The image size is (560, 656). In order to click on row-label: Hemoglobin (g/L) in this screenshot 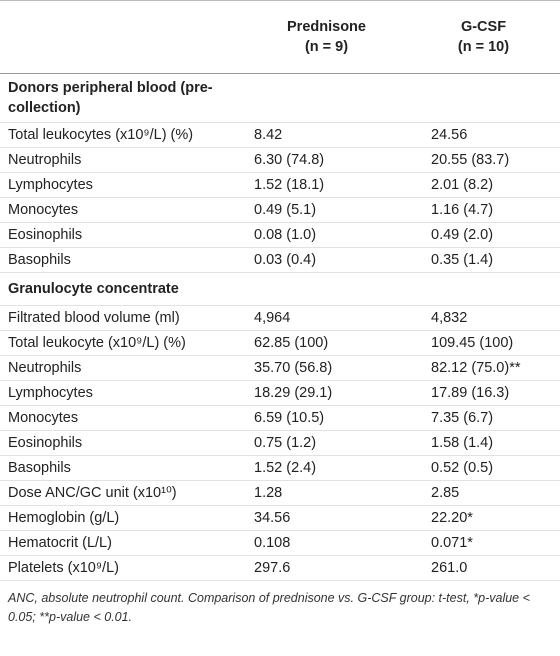, I will do `click(123, 518)`.